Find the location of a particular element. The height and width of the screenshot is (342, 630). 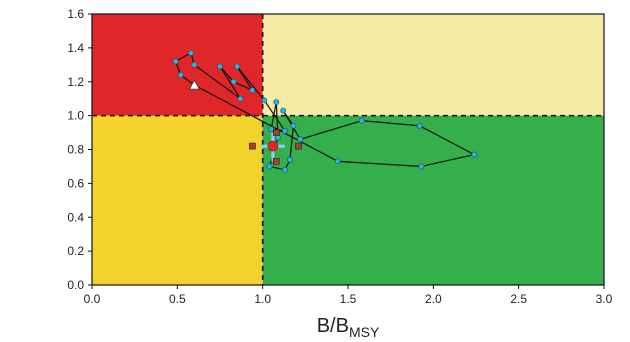

x-tick-label: 3.0 is located at coordinates (604, 299).